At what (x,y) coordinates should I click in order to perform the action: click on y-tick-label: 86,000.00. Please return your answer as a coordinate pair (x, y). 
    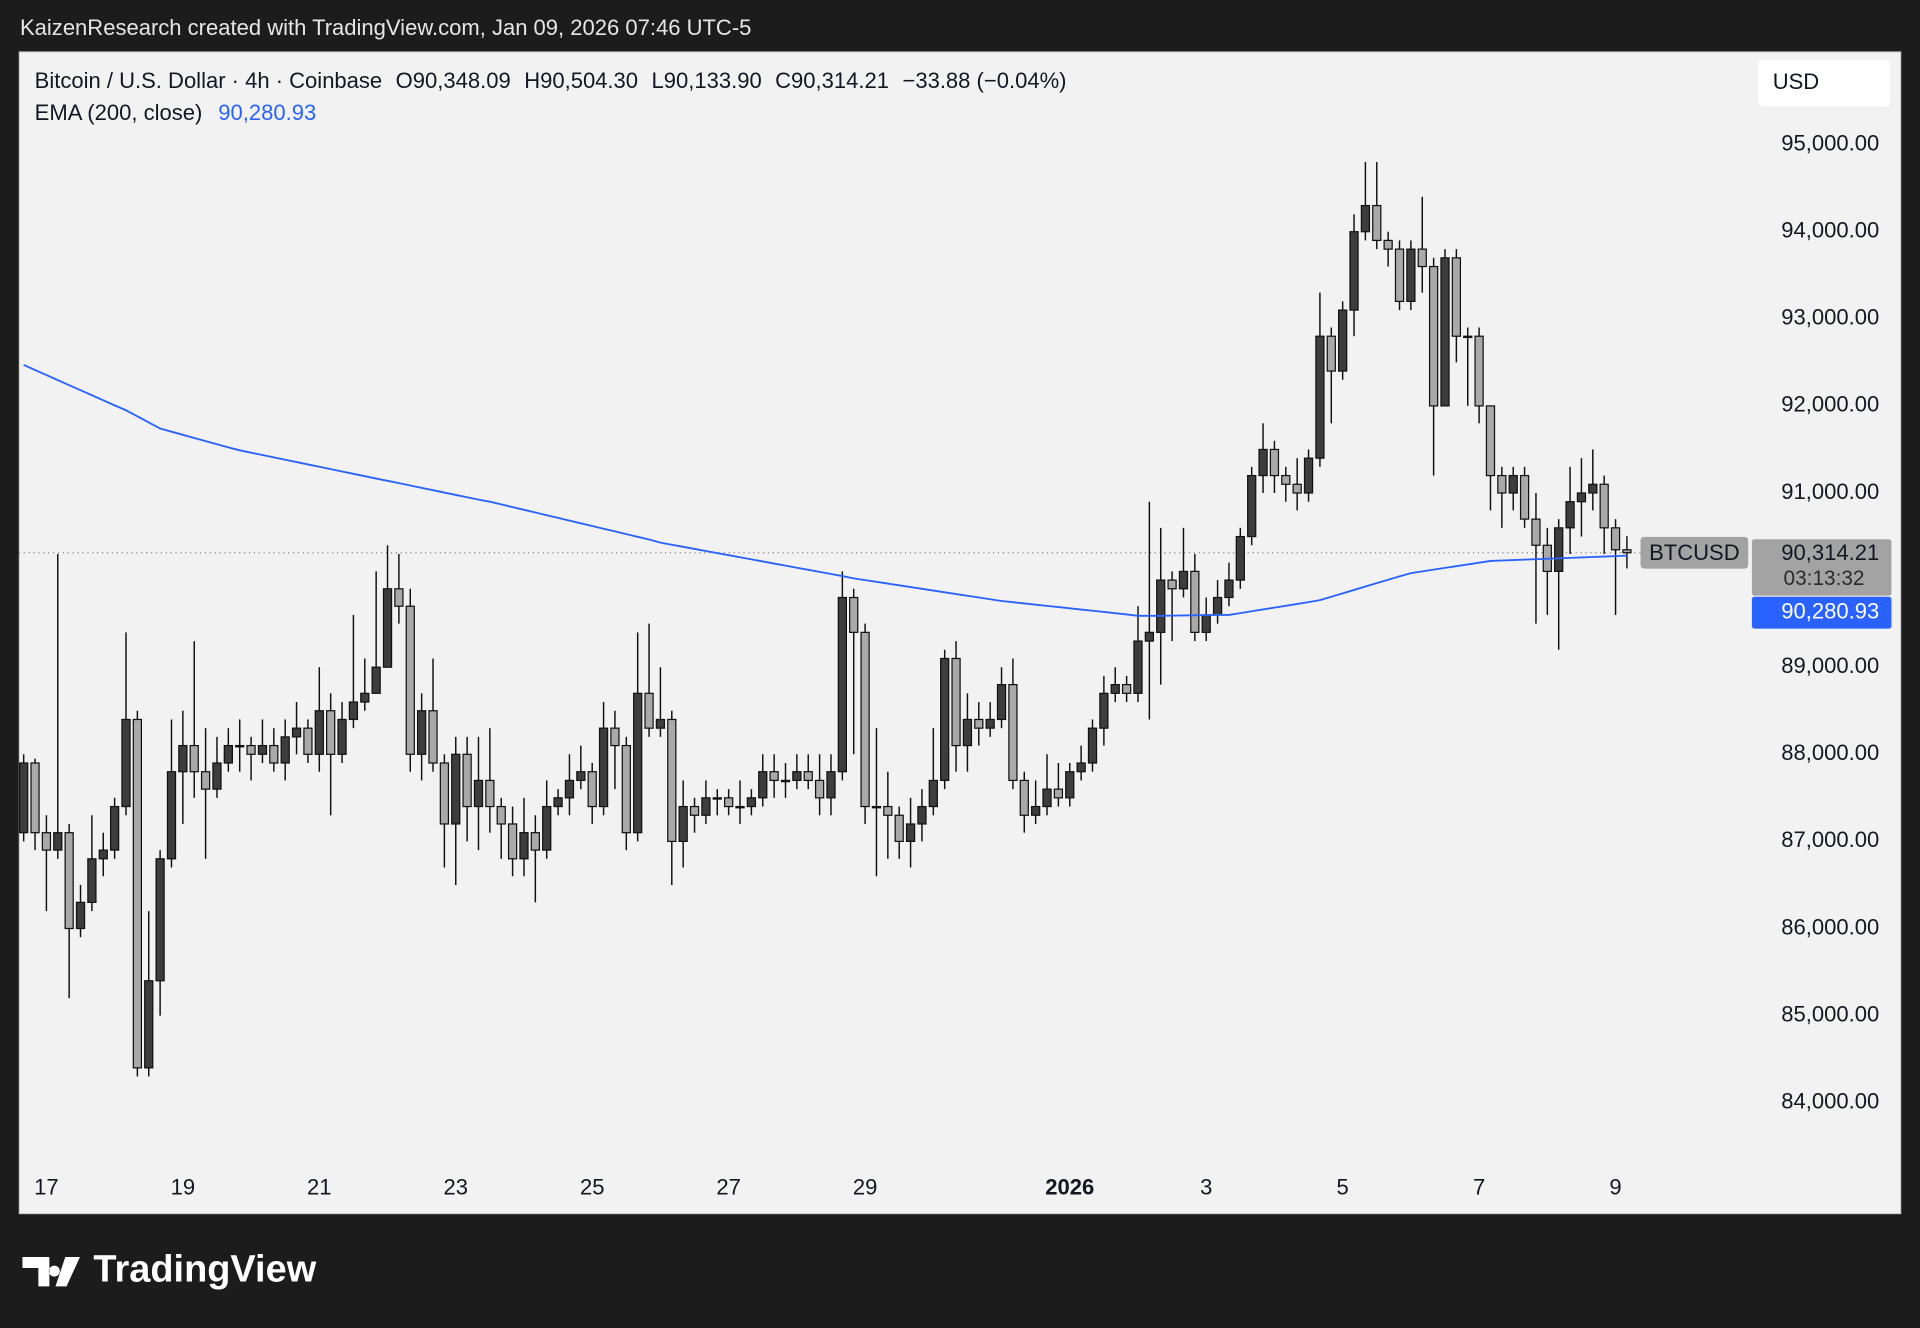
    Looking at the image, I should click on (1830, 926).